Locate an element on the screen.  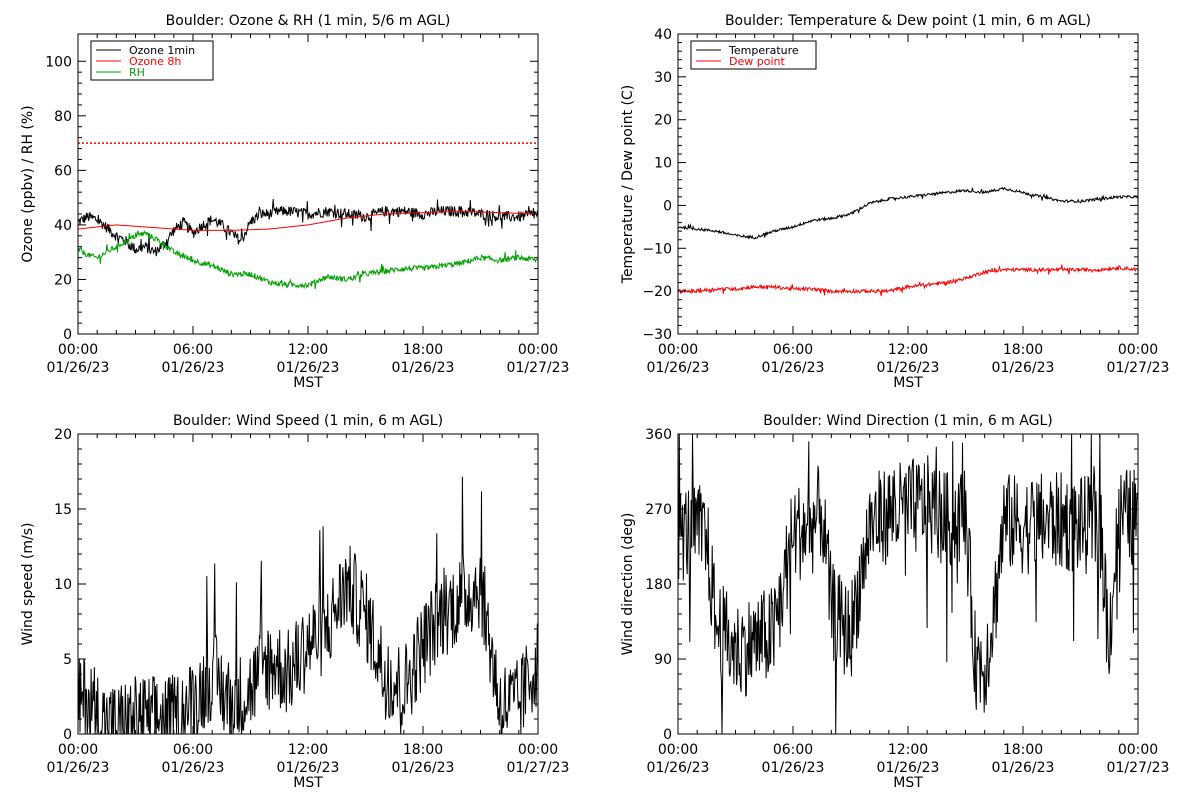
y-axis-label: Ozone (ppbv) / RH (%) is located at coordinates (28, 183).